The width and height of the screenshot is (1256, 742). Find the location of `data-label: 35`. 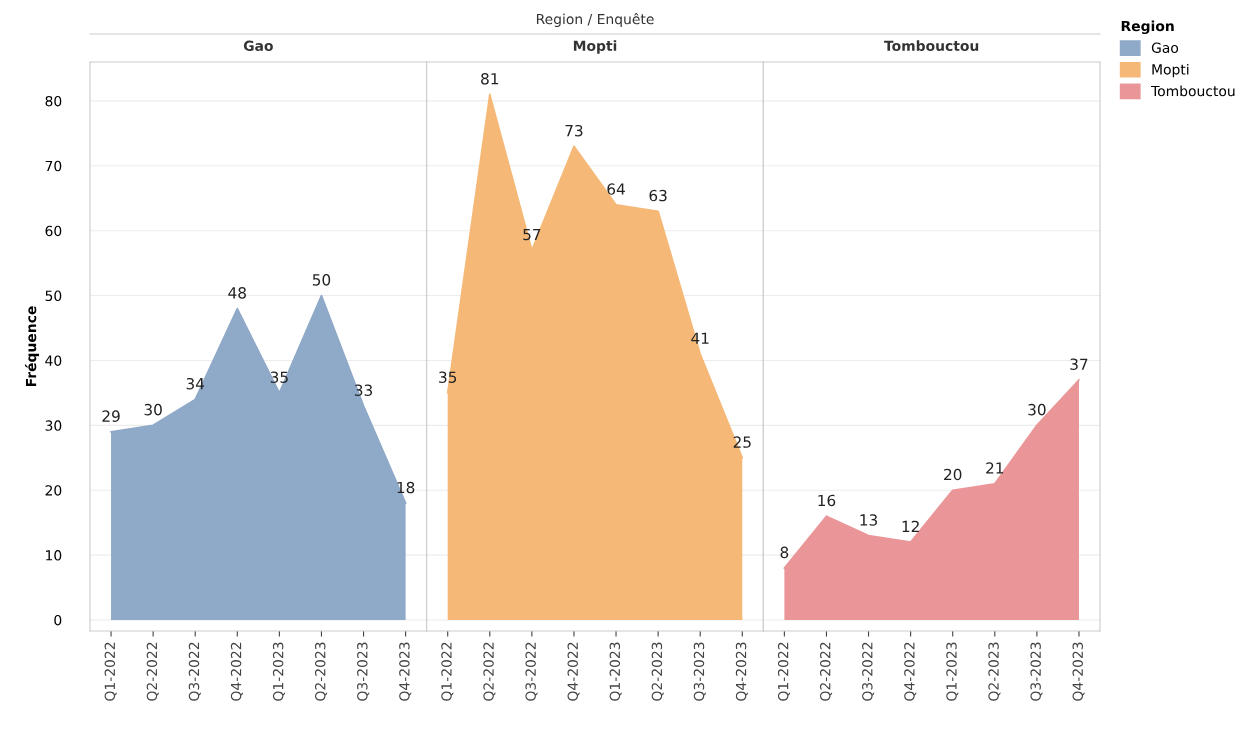

data-label: 35 is located at coordinates (279, 377).